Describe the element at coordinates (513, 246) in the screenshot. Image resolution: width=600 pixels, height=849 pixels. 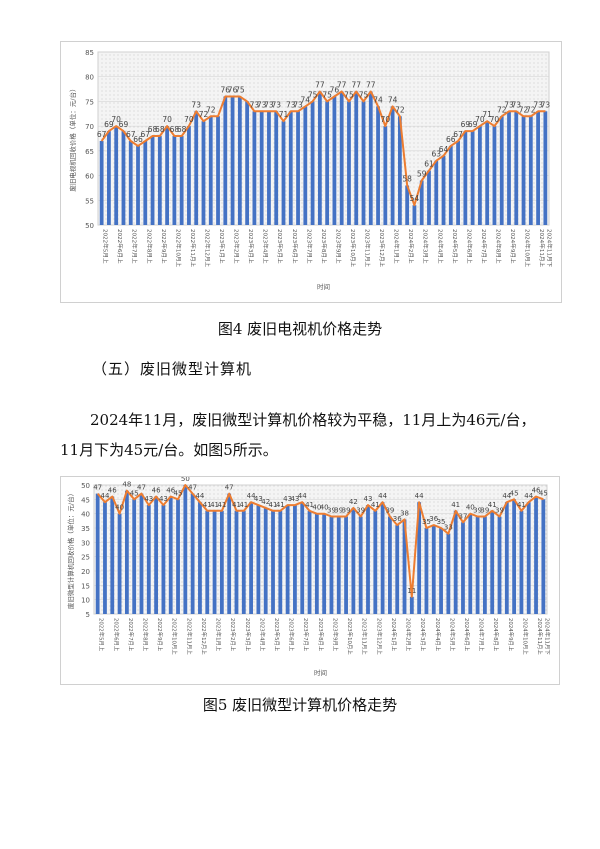
I see `x-tick-label: 2024年9月上` at that location.